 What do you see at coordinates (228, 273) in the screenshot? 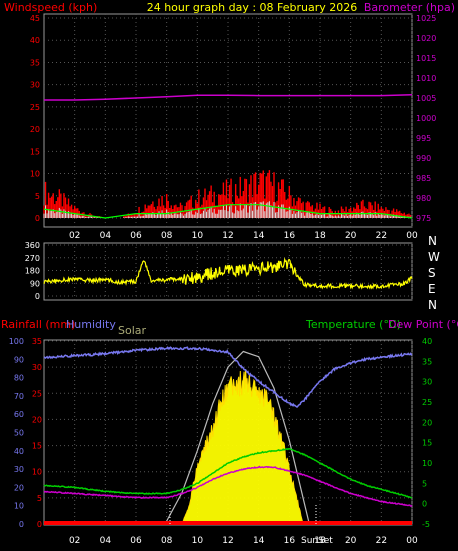
I see `wind-direction-line` at bounding box center [228, 273].